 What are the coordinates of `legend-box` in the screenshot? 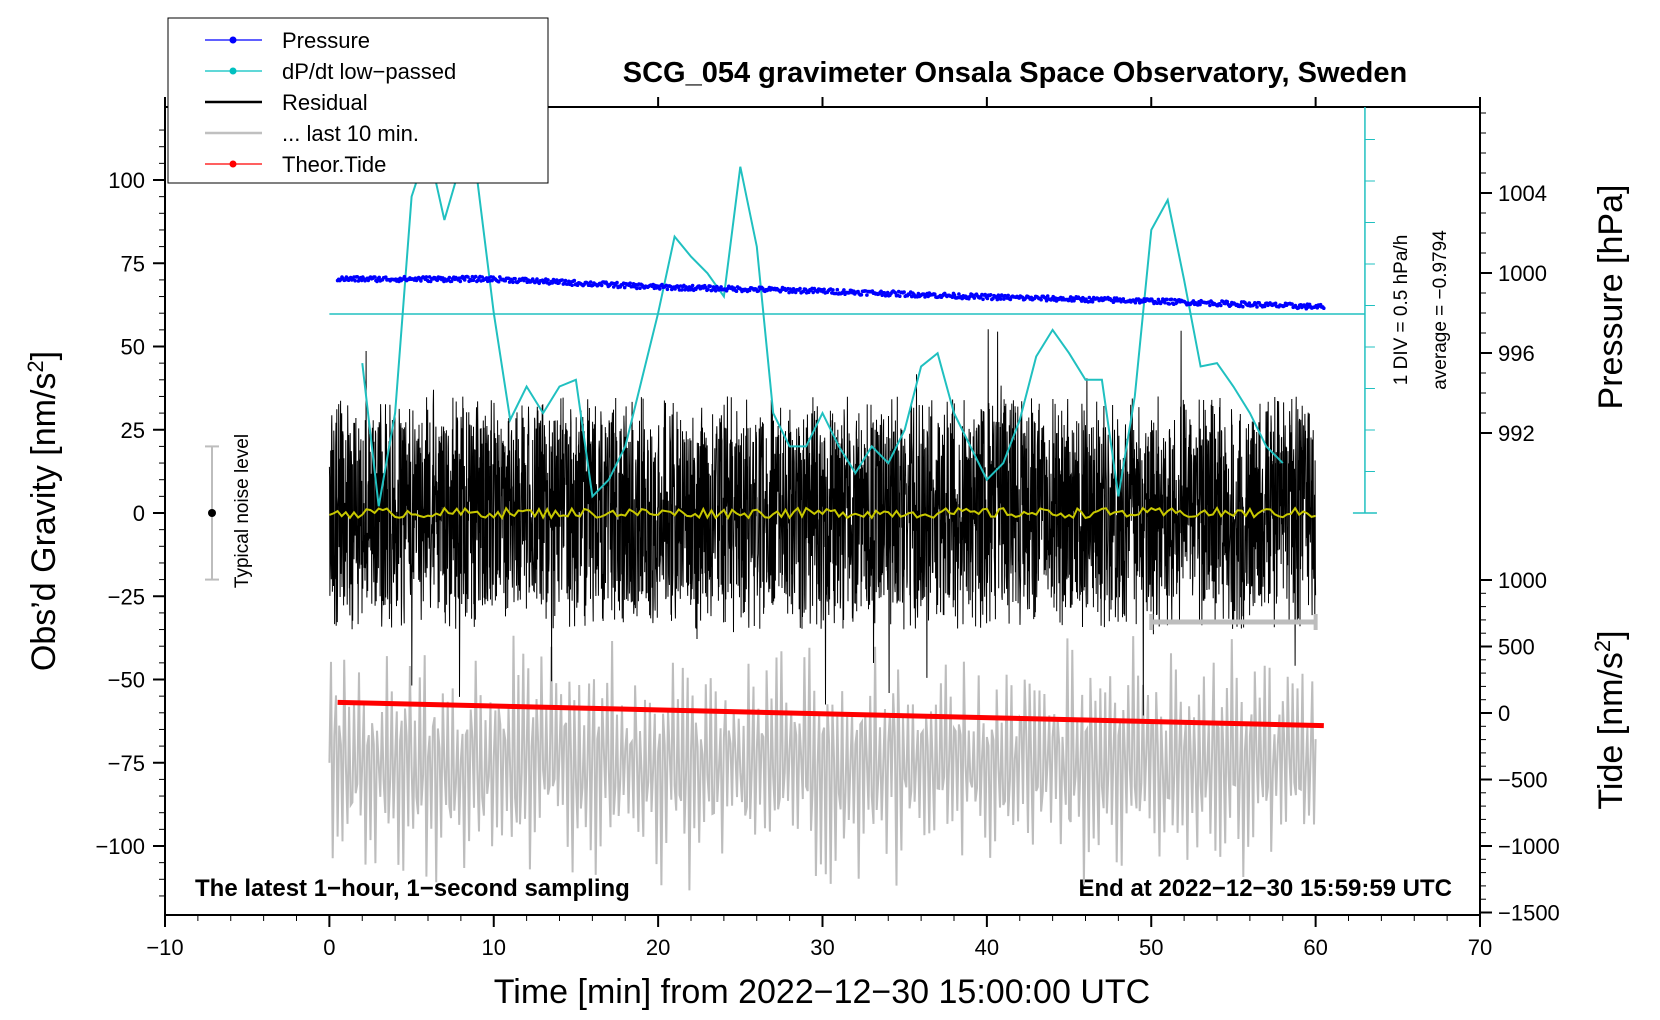 It's located at (358, 100).